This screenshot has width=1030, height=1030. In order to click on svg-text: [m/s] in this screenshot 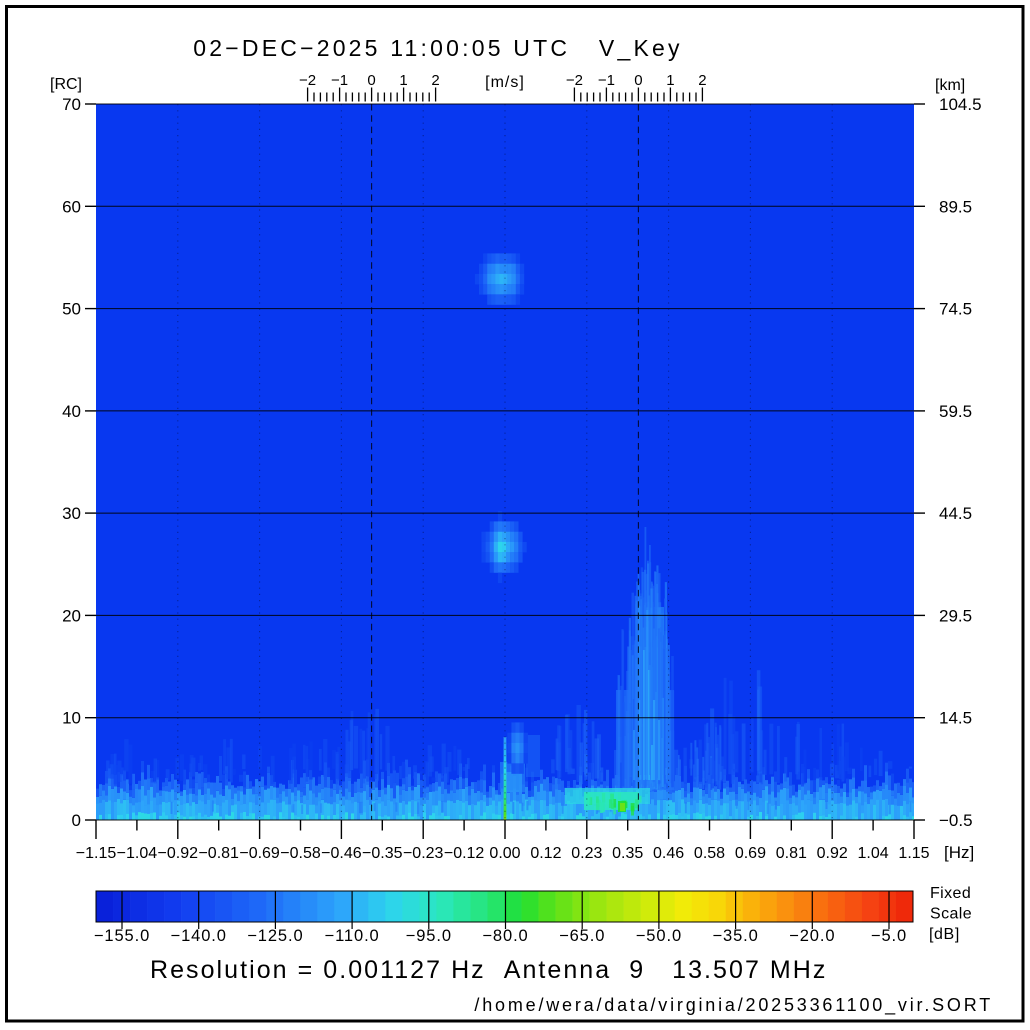, I will do `click(505, 82)`.